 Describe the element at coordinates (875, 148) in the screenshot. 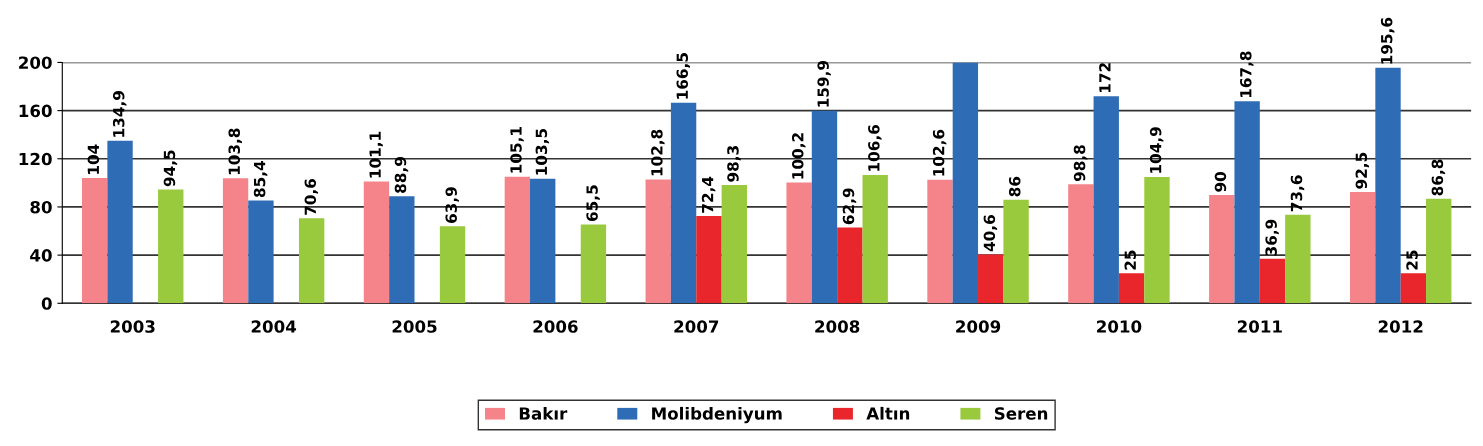

I see `data-label: 106,6` at that location.